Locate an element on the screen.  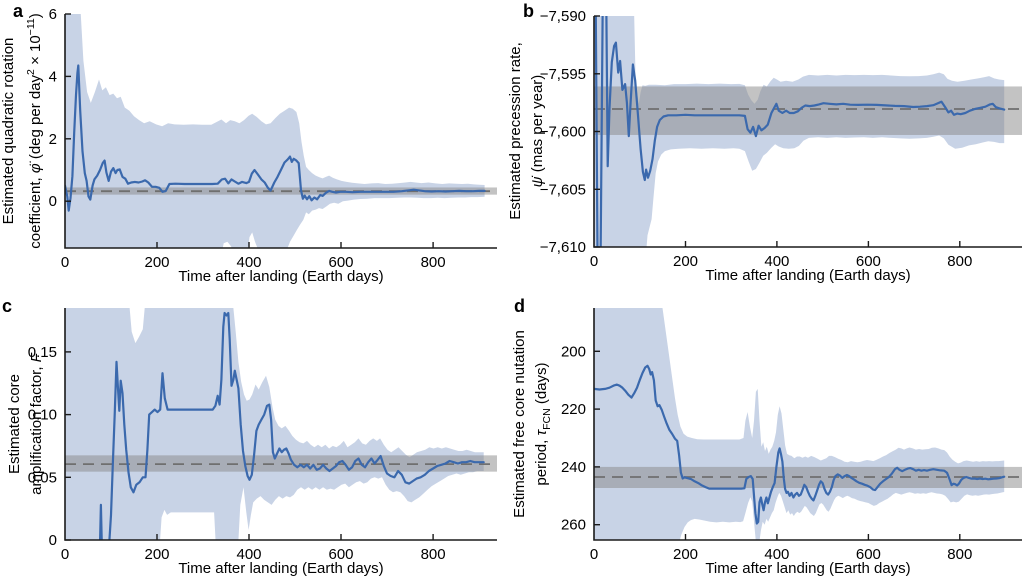
y-axis-label-c: Estimated core amplification factor, F is located at coordinates (25, 424).